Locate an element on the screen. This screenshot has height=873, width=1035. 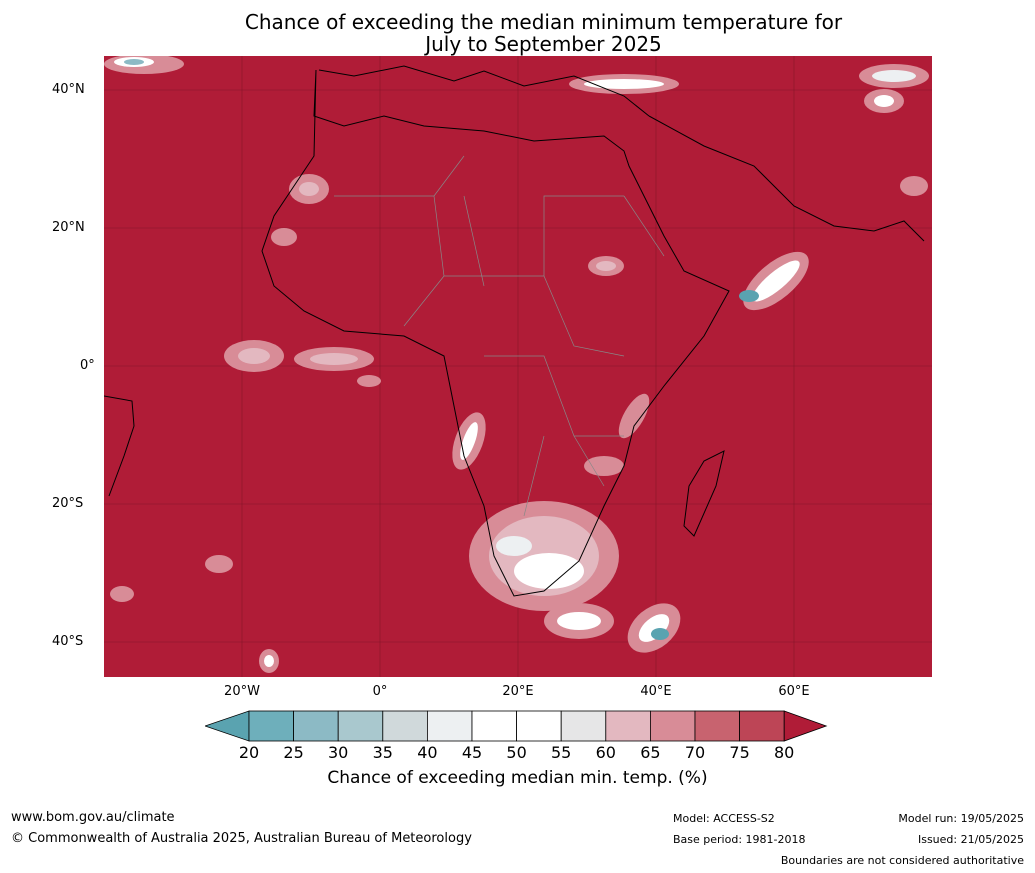
lat-label-20N: 20°N is located at coordinates (68, 227).